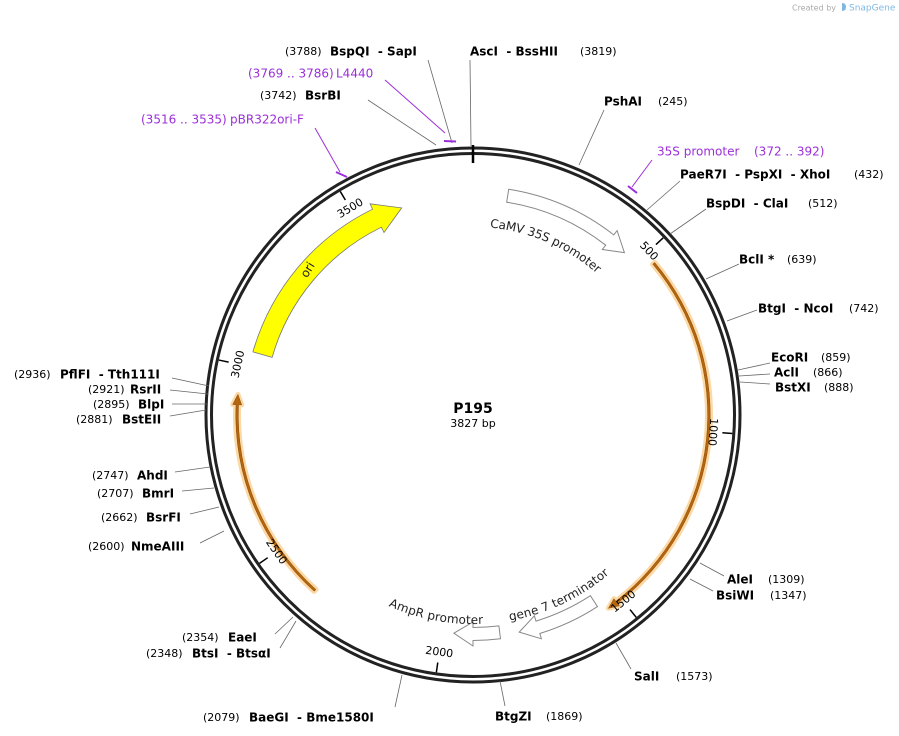  Describe the element at coordinates (151, 405) in the screenshot. I see `site-label: BlpI` at that location.